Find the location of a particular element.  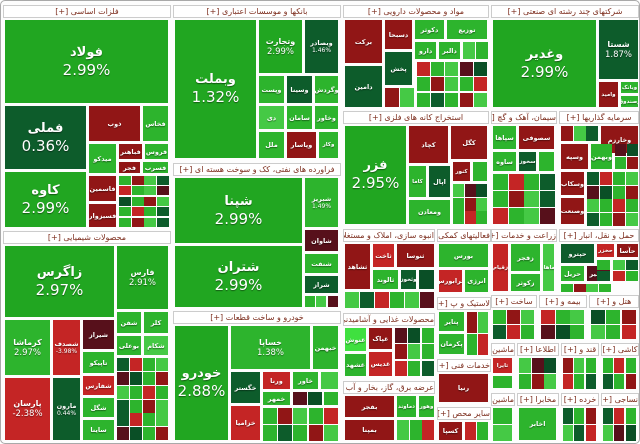

sector-header-telecom: مخابرا [+] is located at coordinates (538, 399).